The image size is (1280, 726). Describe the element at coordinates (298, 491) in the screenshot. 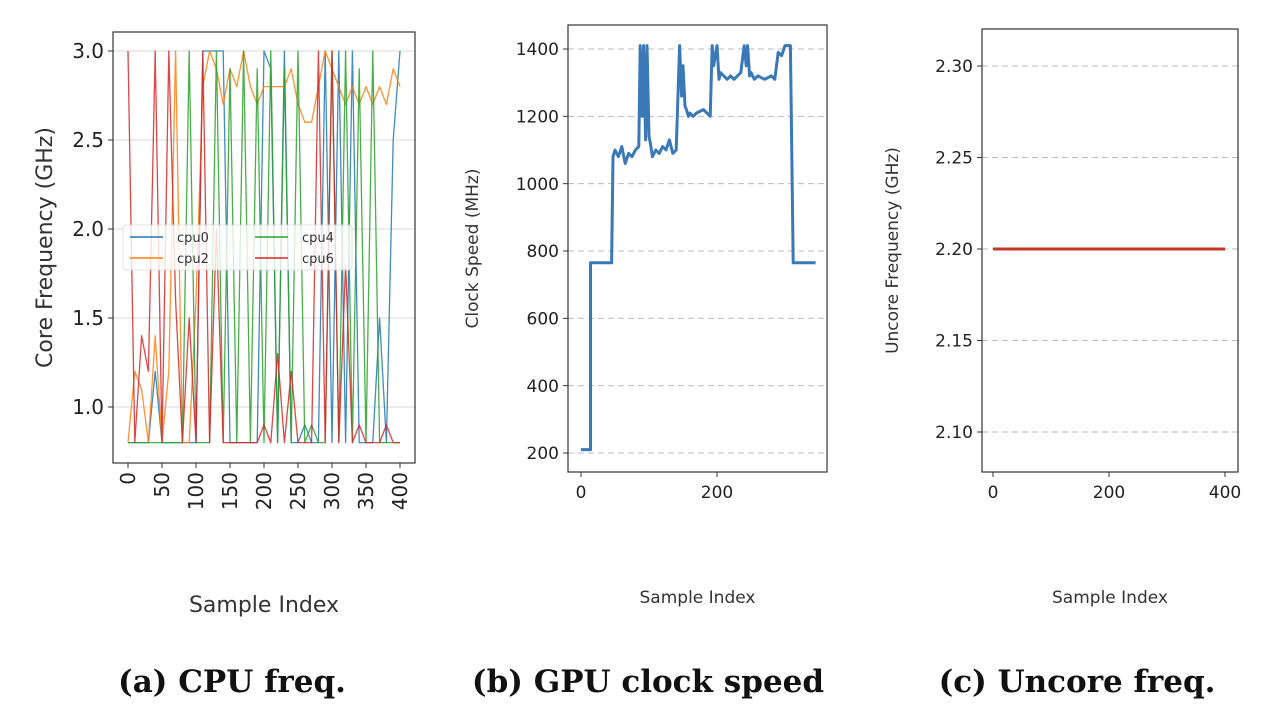

I see `x-tick-label: 250` at that location.